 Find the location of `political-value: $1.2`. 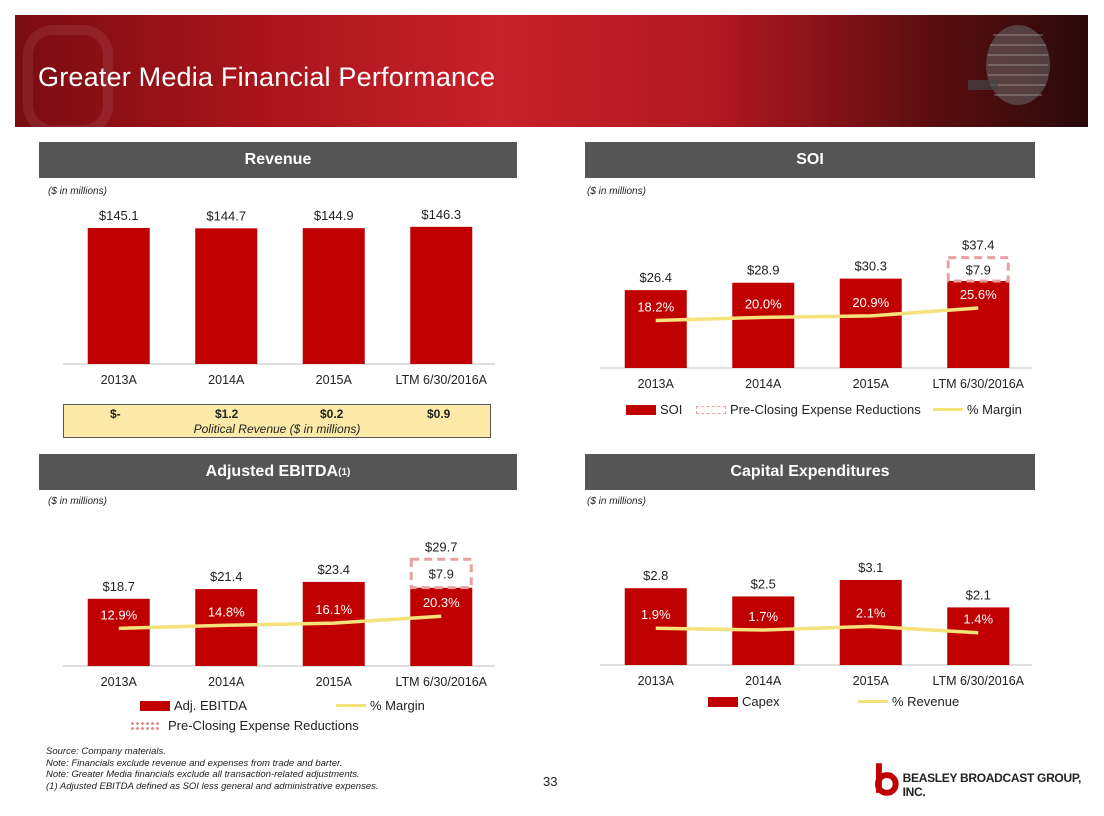

political-value: $1.2 is located at coordinates (227, 414).